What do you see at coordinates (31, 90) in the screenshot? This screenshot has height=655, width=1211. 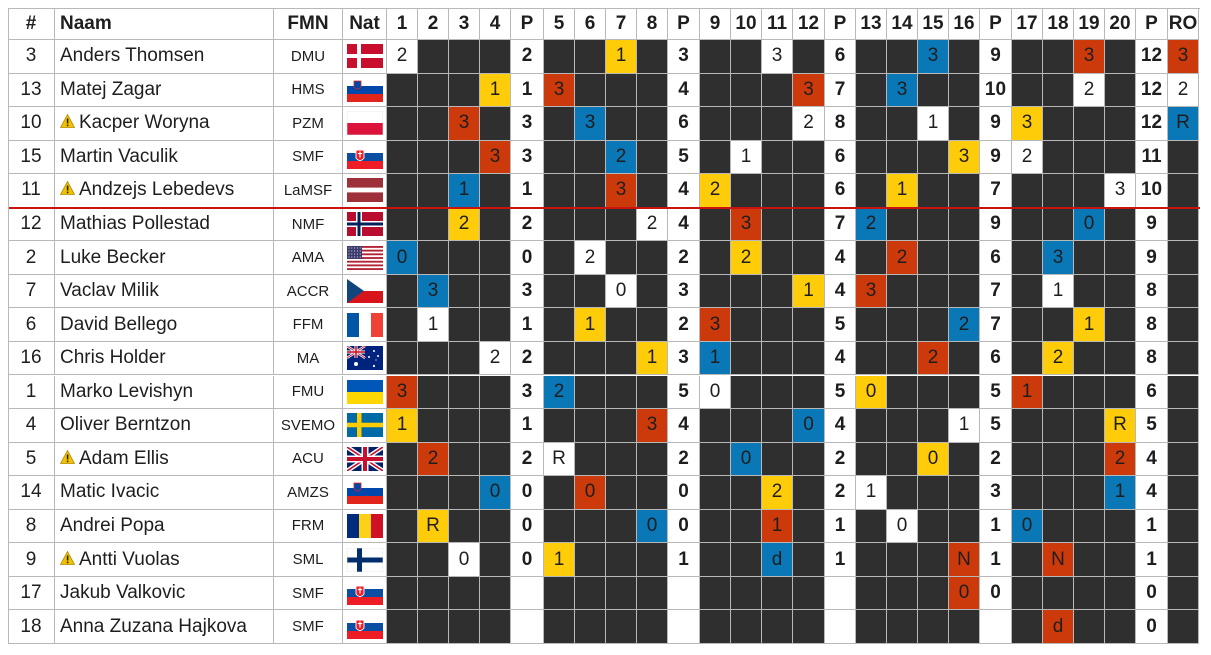 I see `rider-number: 13` at bounding box center [31, 90].